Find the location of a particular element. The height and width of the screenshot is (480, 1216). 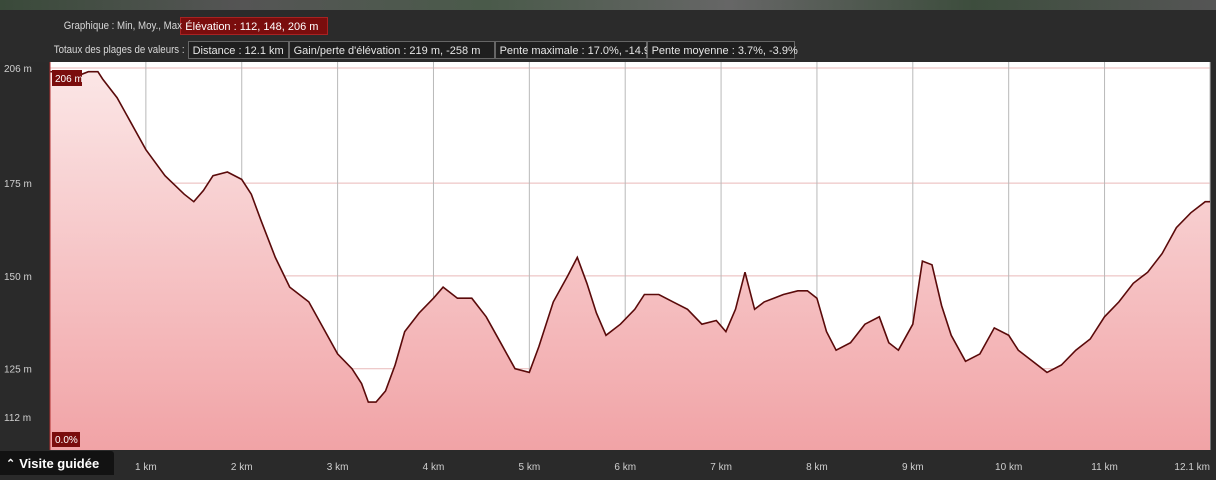

y-tick-label: 175 m is located at coordinates (18, 184).